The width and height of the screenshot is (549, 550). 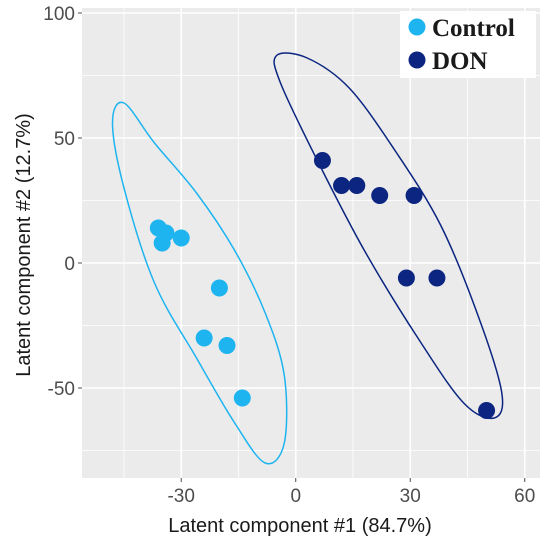 What do you see at coordinates (524, 496) in the screenshot?
I see `x-tick-label: 60` at bounding box center [524, 496].